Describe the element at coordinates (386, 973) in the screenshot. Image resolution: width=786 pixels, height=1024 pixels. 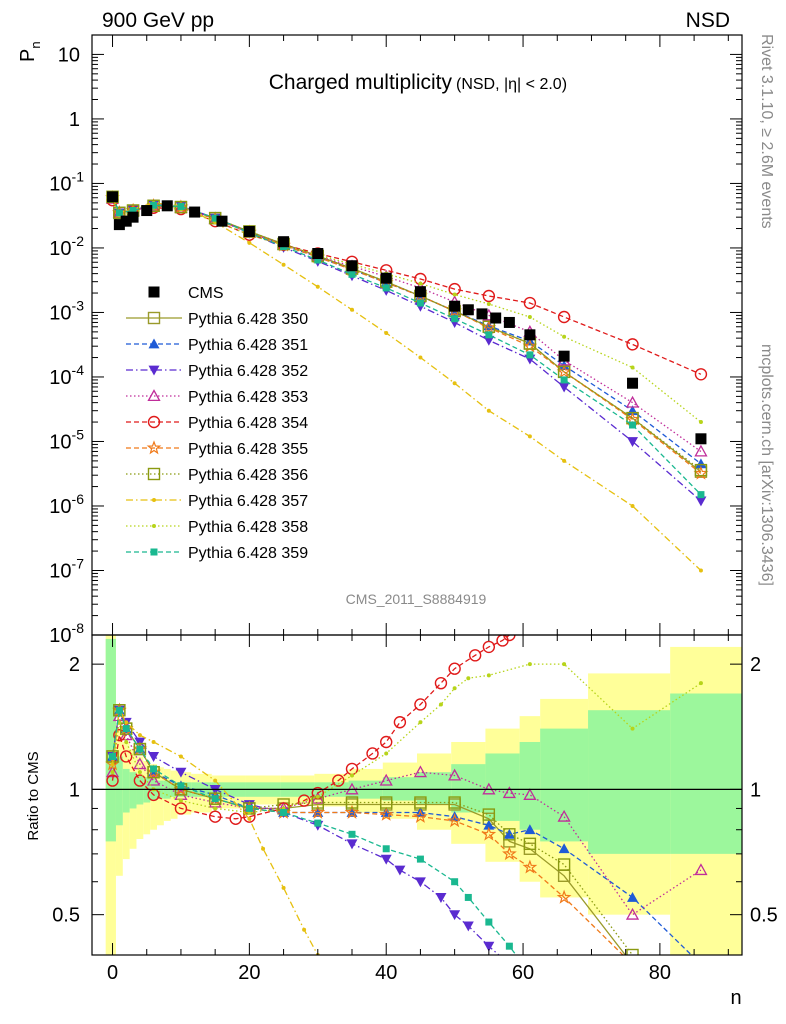
I see `xtick-label: 40` at that location.